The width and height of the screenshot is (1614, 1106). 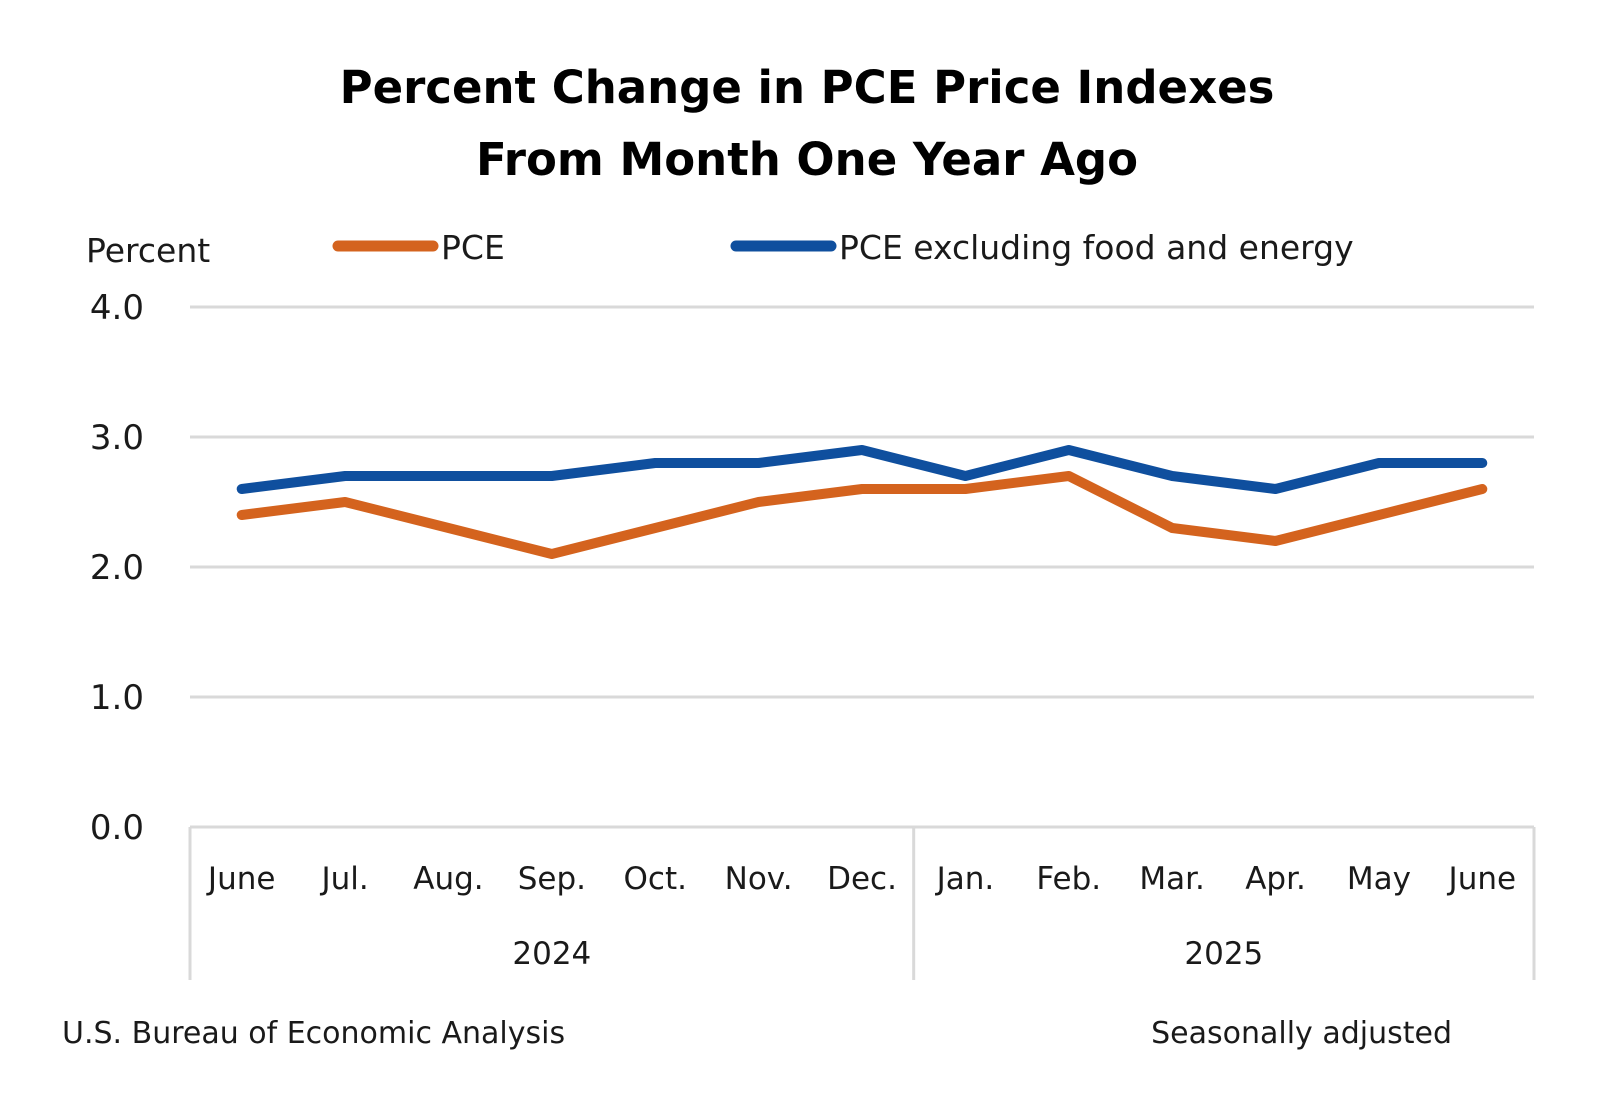 What do you see at coordinates (148, 250) in the screenshot?
I see `y-axis-label: Percent` at bounding box center [148, 250].